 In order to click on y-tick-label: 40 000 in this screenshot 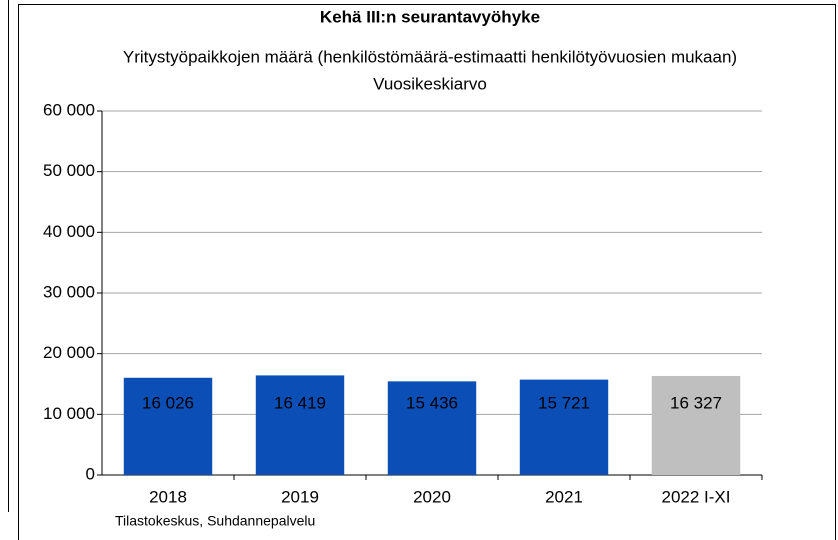, I will do `click(69, 231)`.